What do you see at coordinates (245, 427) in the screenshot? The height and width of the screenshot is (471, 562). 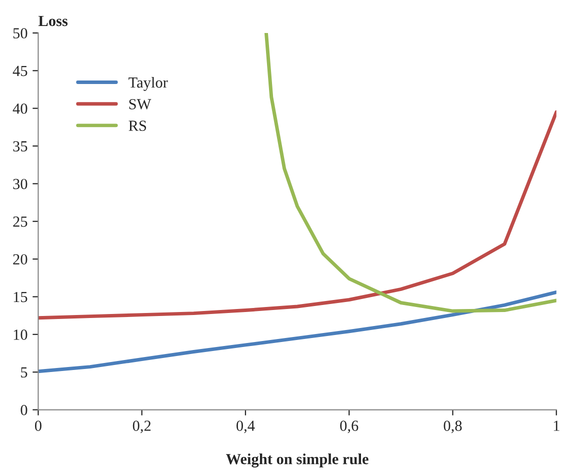 I see `x-tick-label: 0,4` at bounding box center [245, 427].